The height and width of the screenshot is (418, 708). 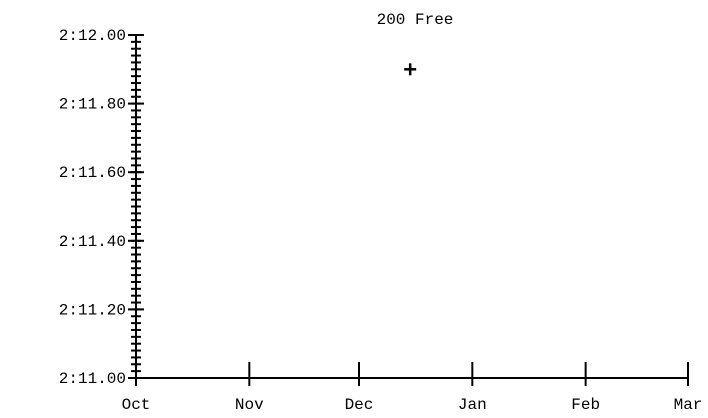 I want to click on x-tick-label: Feb, so click(x=585, y=405).